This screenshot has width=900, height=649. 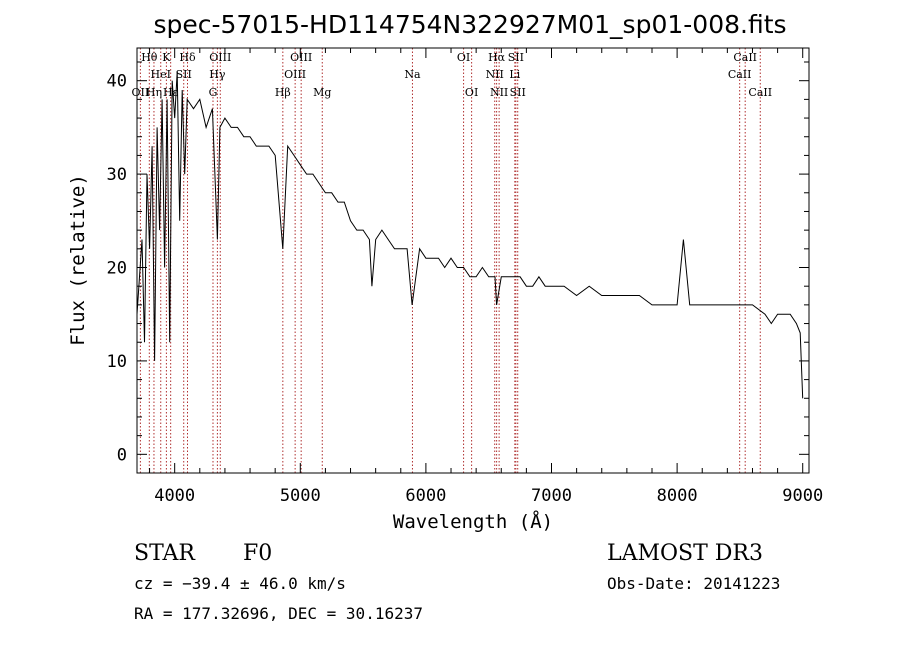 I want to click on line-marker-label: Li, so click(x=514, y=74).